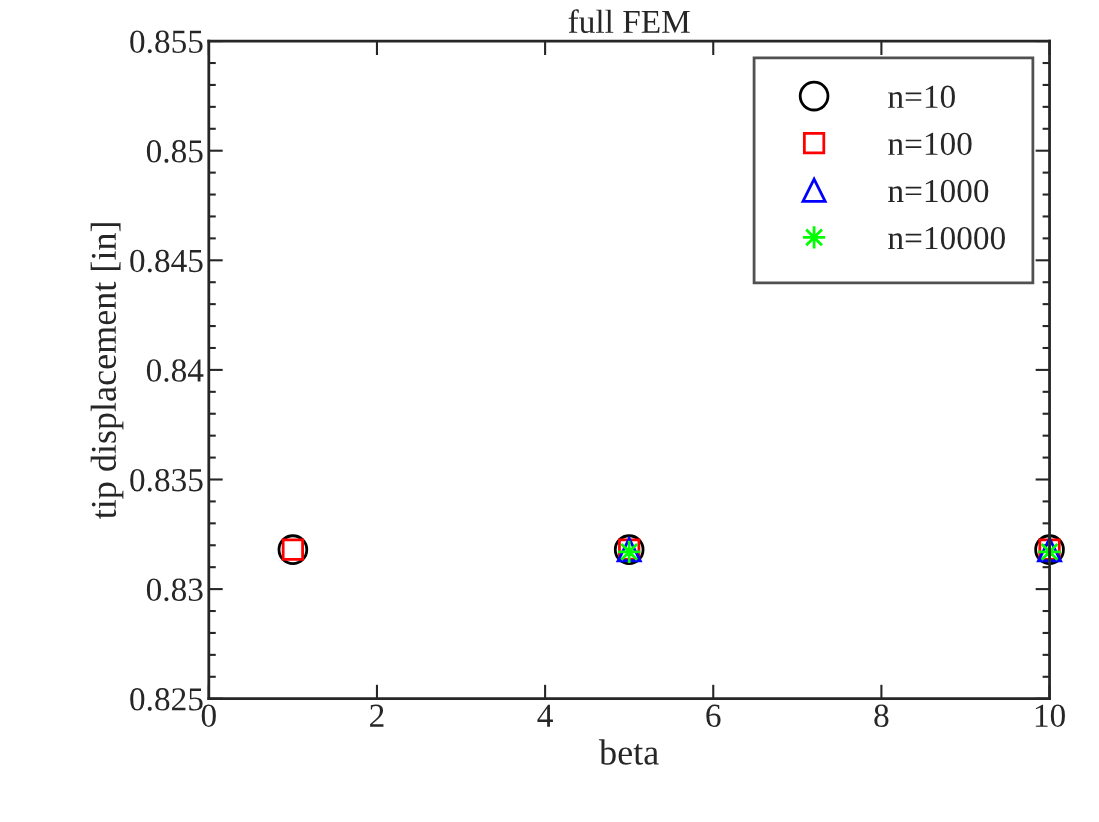  Describe the element at coordinates (921, 97) in the screenshot. I see `legend-label: n=10` at that location.